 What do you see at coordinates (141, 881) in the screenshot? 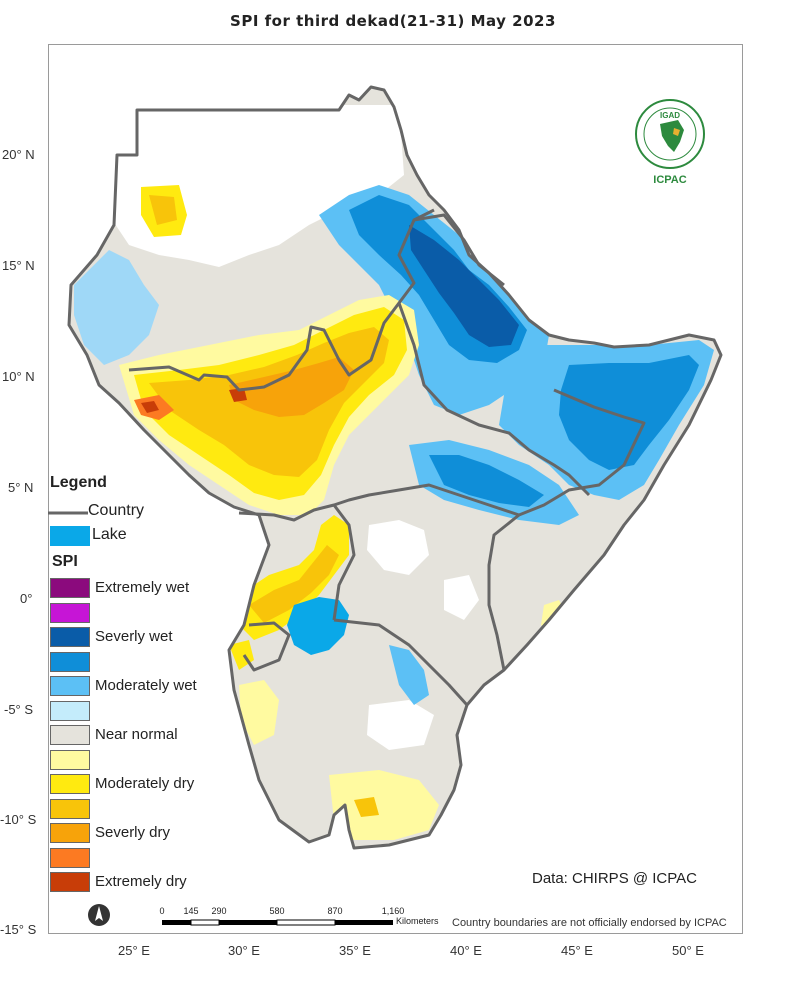
I see `spi-class-label: Extremely dry` at bounding box center [141, 881].